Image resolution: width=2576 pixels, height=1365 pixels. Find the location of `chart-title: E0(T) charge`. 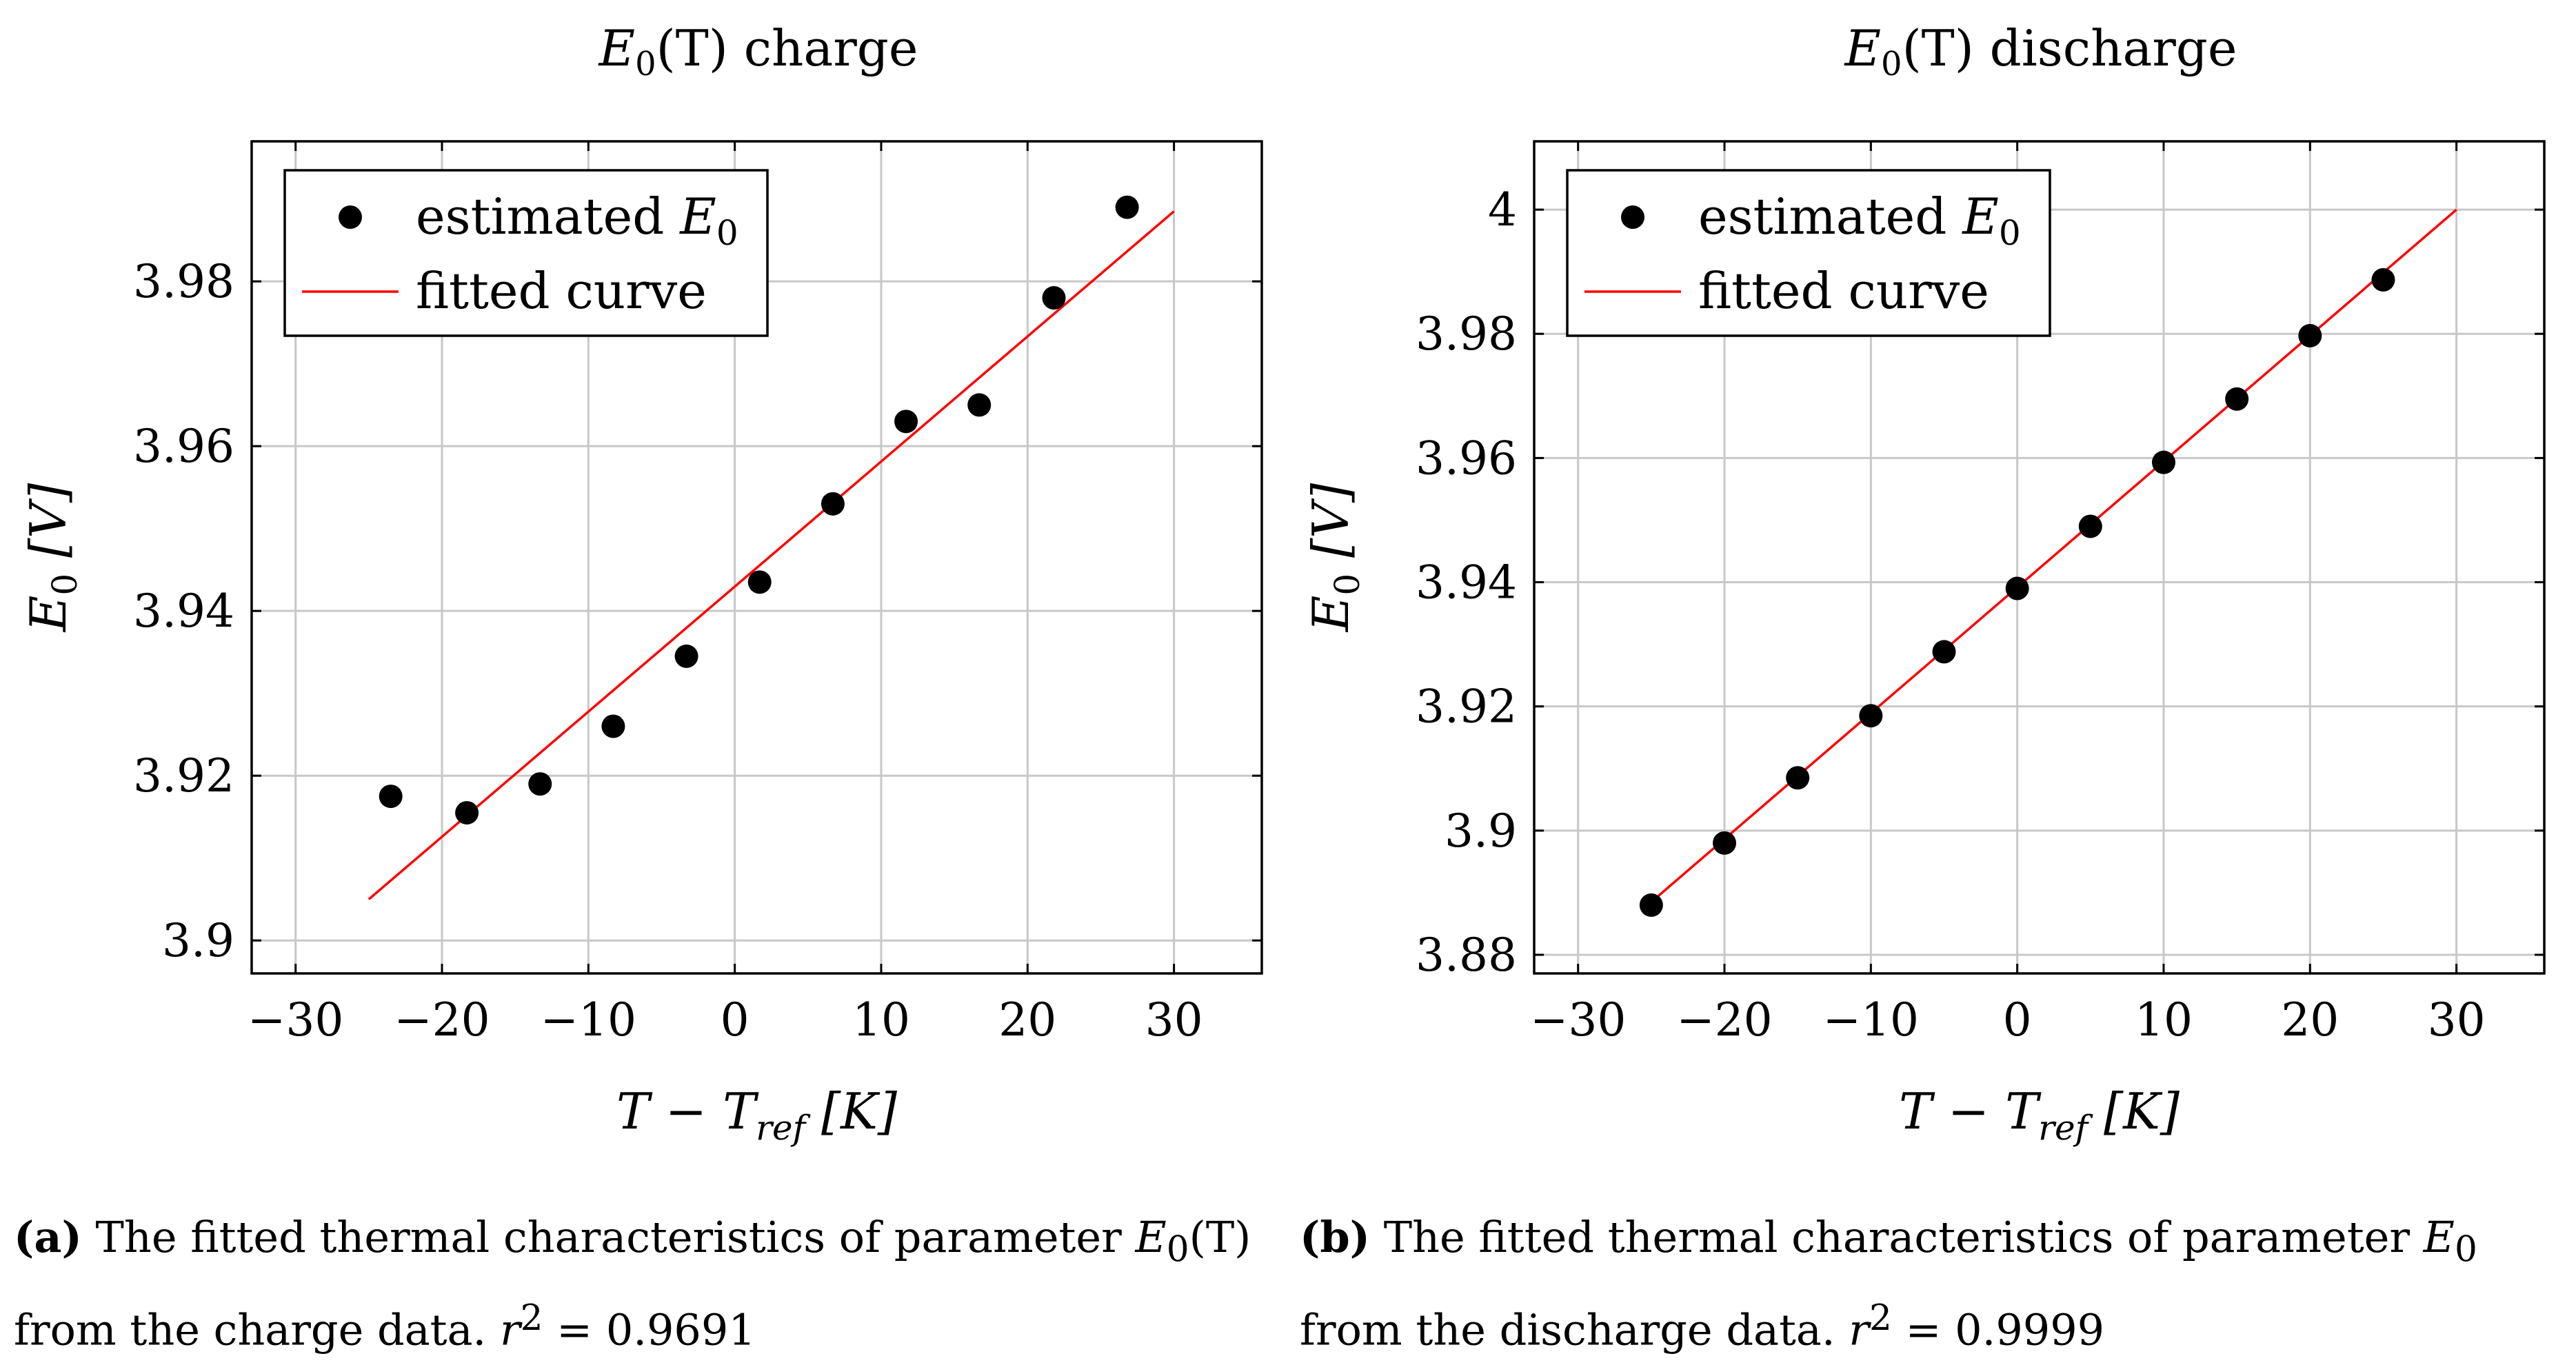

chart-title: E0(T) charge is located at coordinates (758, 51).